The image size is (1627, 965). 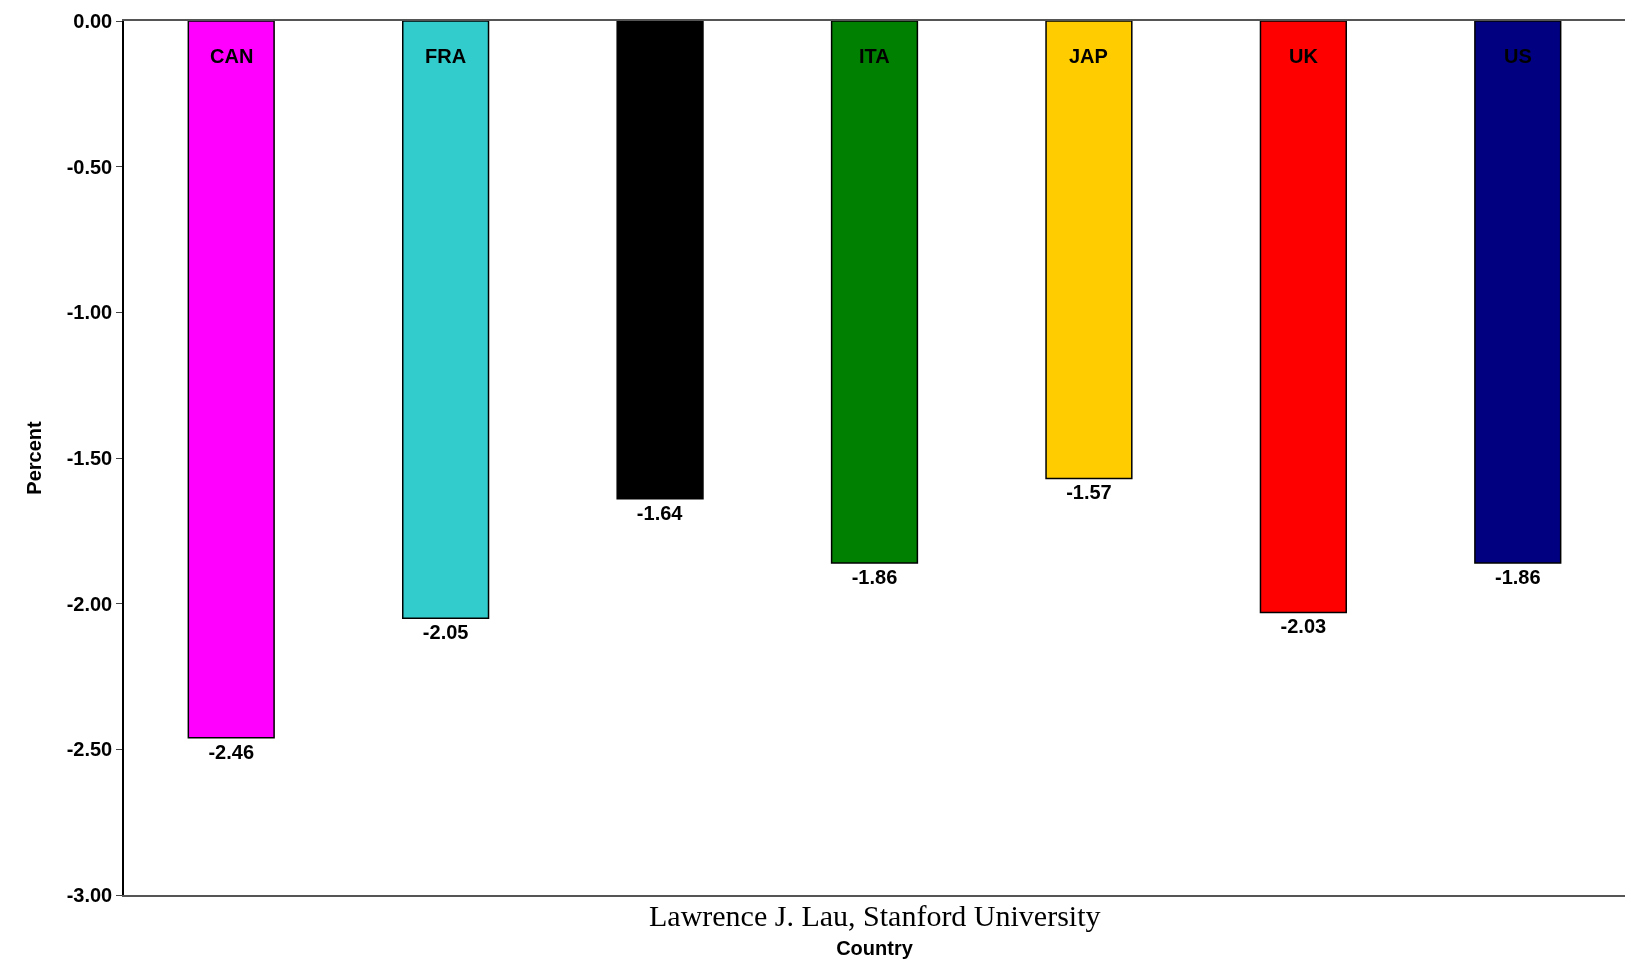 I want to click on y-tick-label: -1.00, so click(x=89, y=312).